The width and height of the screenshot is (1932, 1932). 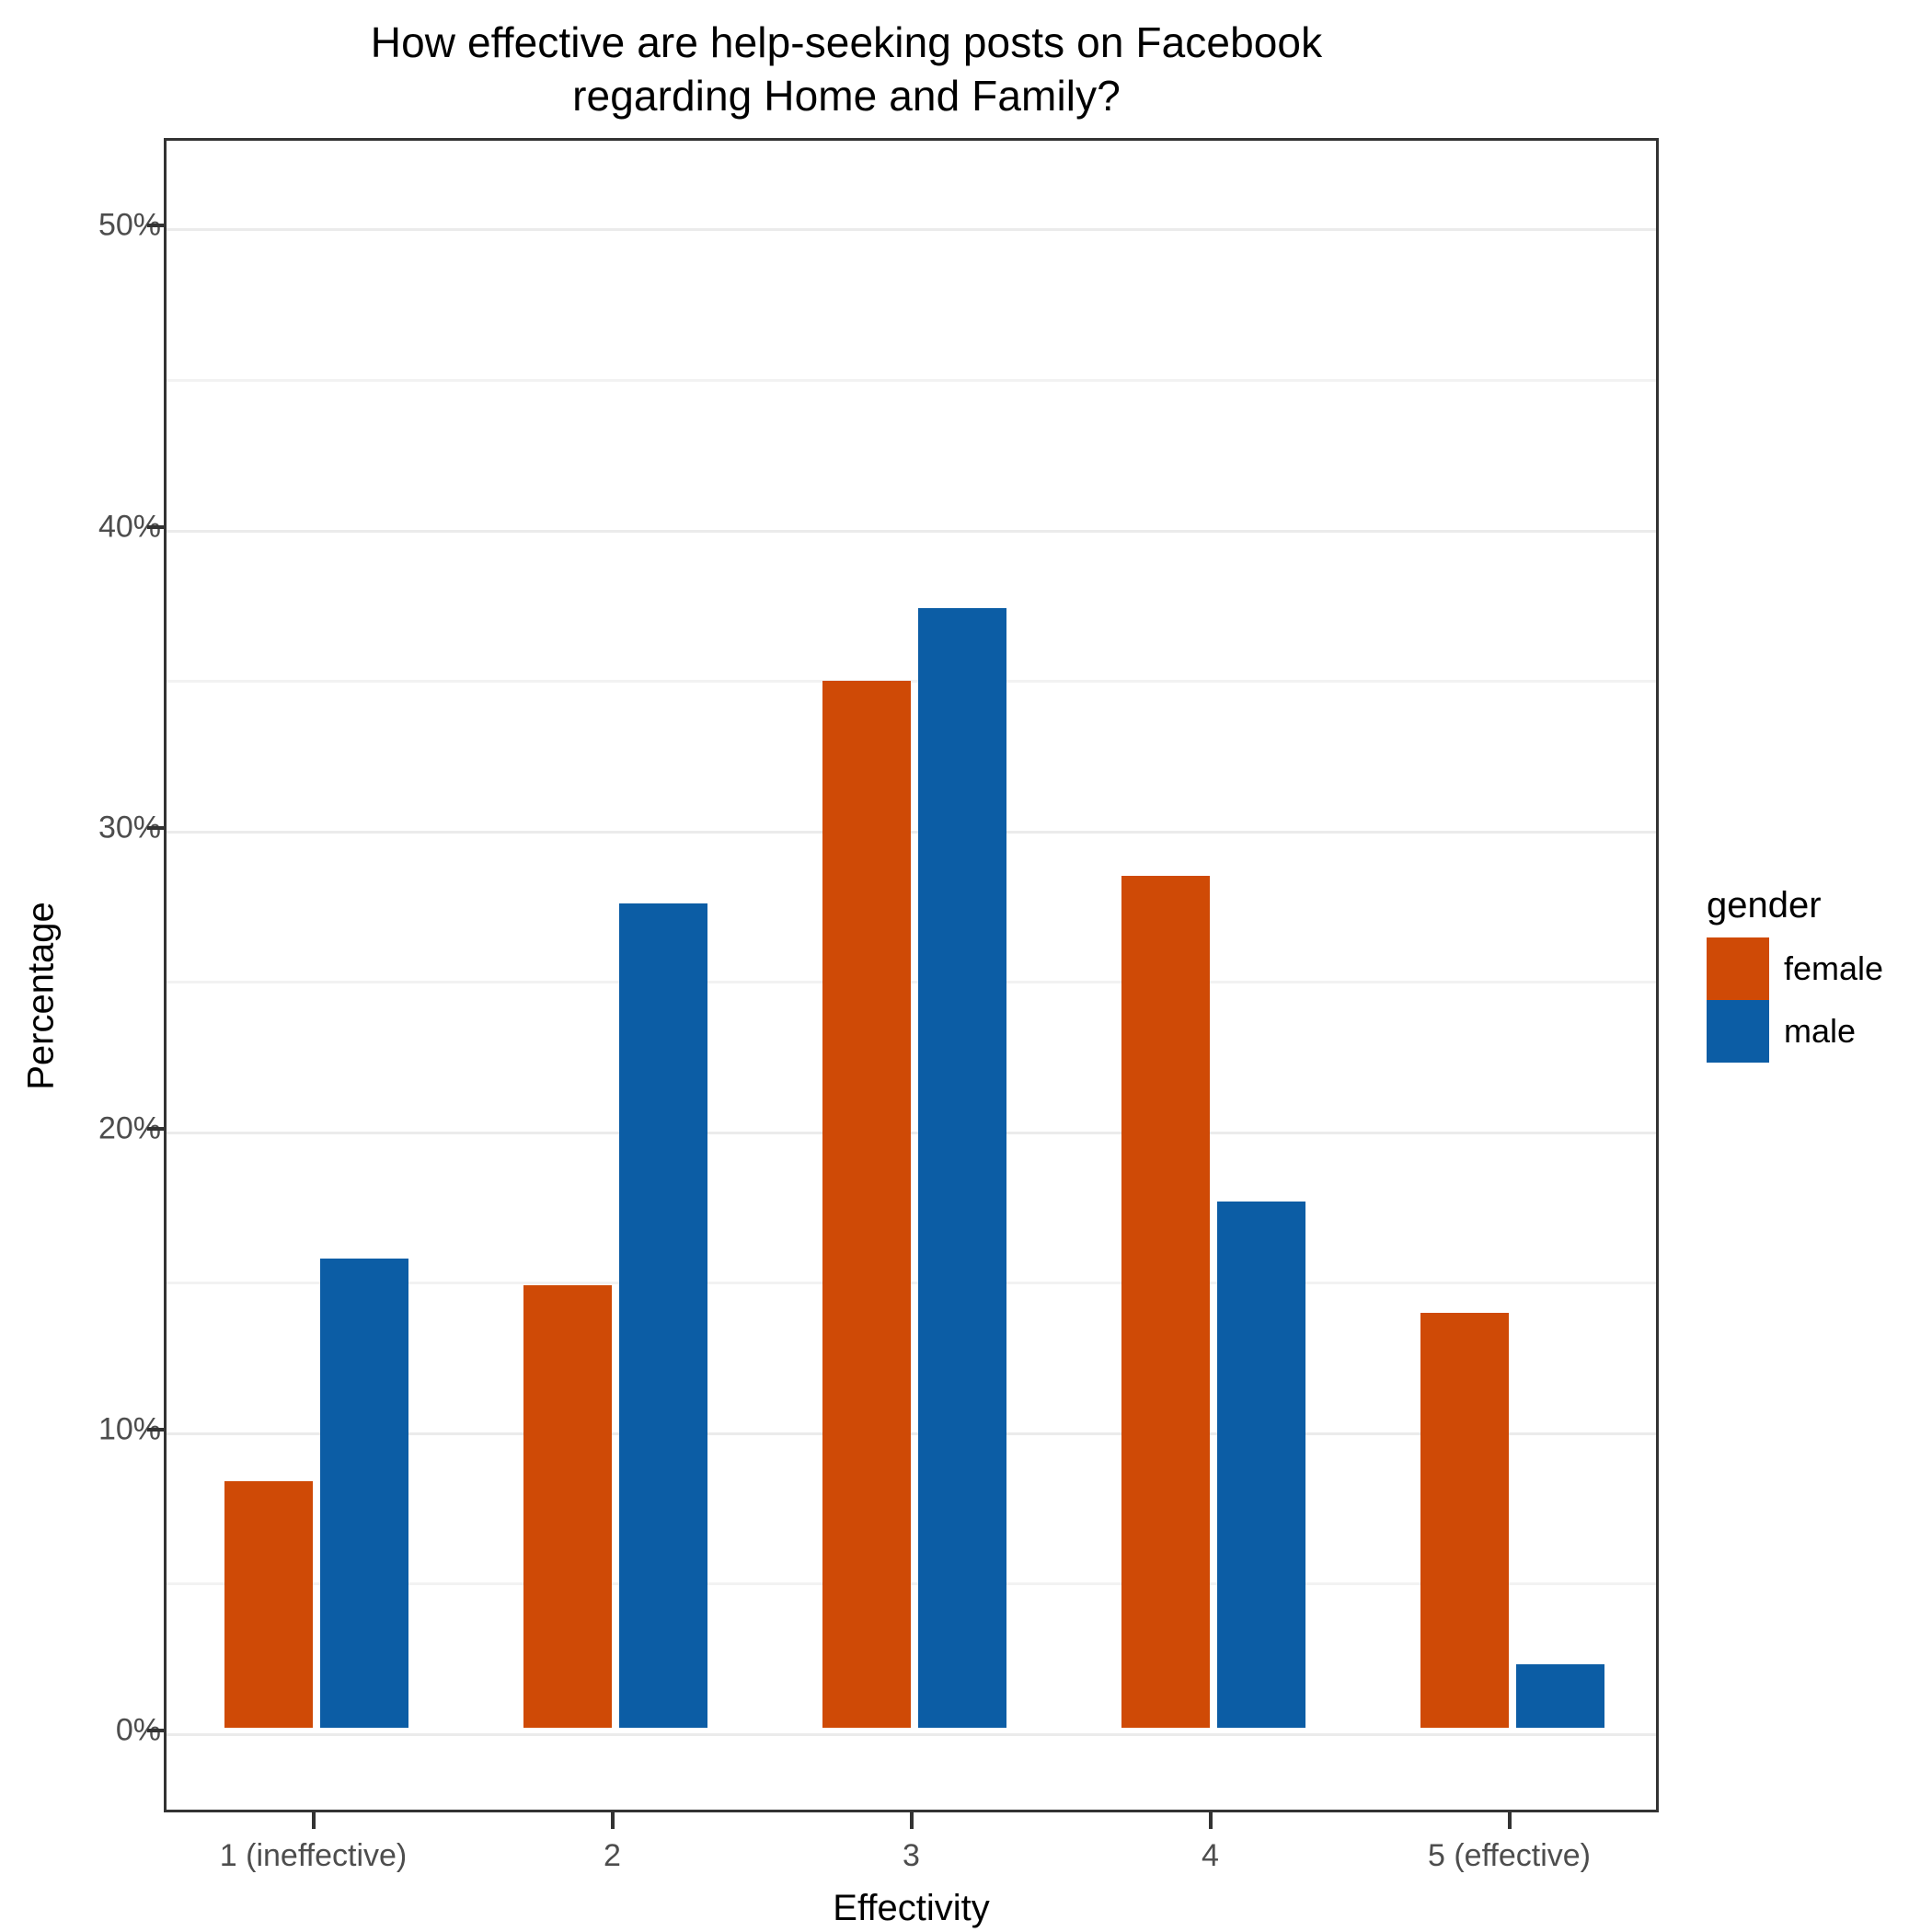 What do you see at coordinates (1834, 968) in the screenshot?
I see `legend-label-female: female` at bounding box center [1834, 968].